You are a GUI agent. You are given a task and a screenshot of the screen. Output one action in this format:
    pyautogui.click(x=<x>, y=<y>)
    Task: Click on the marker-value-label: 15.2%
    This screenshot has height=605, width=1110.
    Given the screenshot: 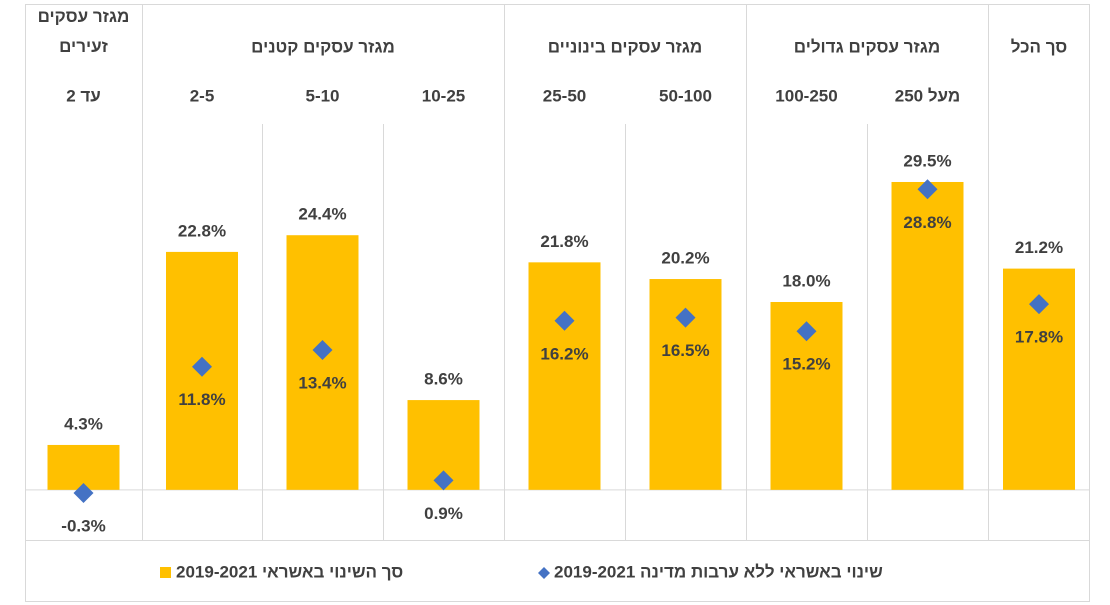 What is the action you would take?
    pyautogui.click(x=806, y=364)
    